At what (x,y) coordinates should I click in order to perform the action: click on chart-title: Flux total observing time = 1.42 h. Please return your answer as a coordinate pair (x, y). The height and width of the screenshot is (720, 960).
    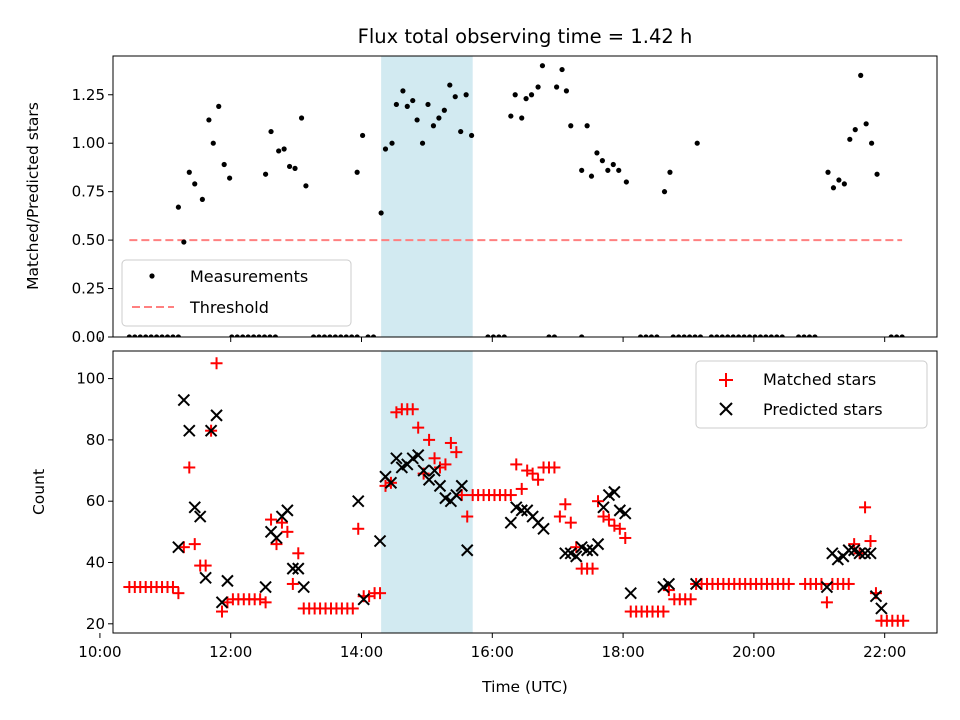
    Looking at the image, I should click on (525, 36).